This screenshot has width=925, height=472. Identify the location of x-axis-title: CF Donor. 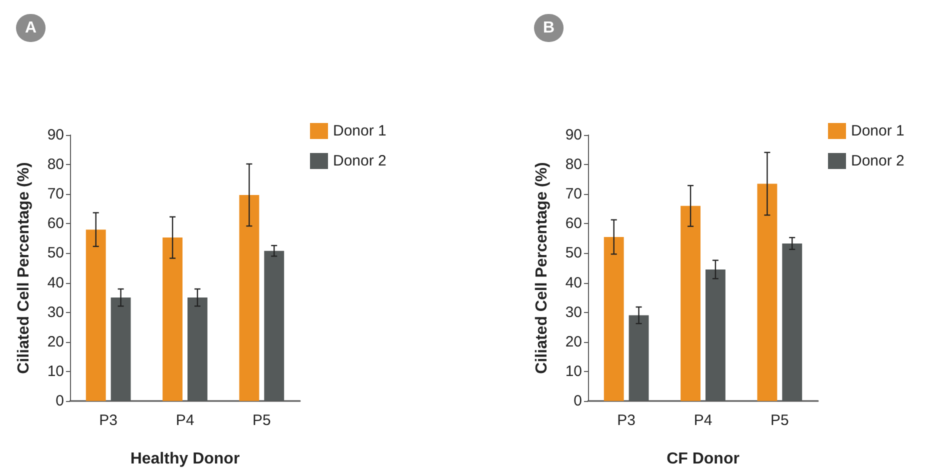
(703, 459).